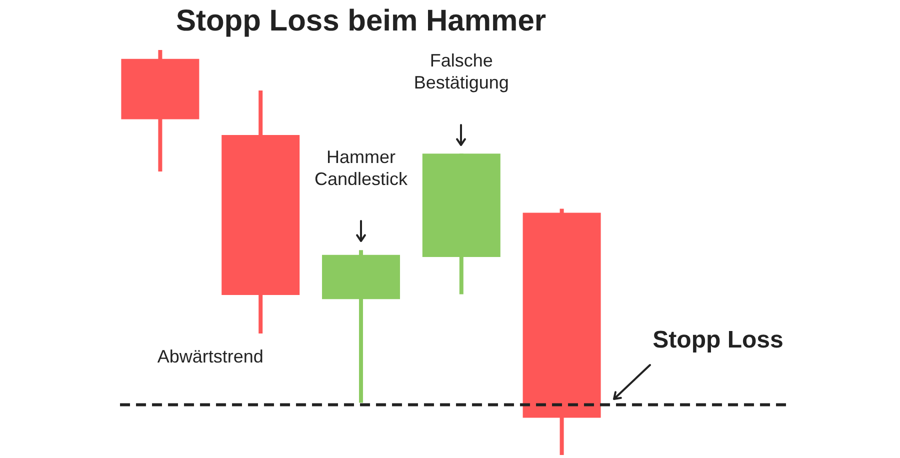  Describe the element at coordinates (361, 168) in the screenshot. I see `annotation: Hammer Candlestick` at that location.